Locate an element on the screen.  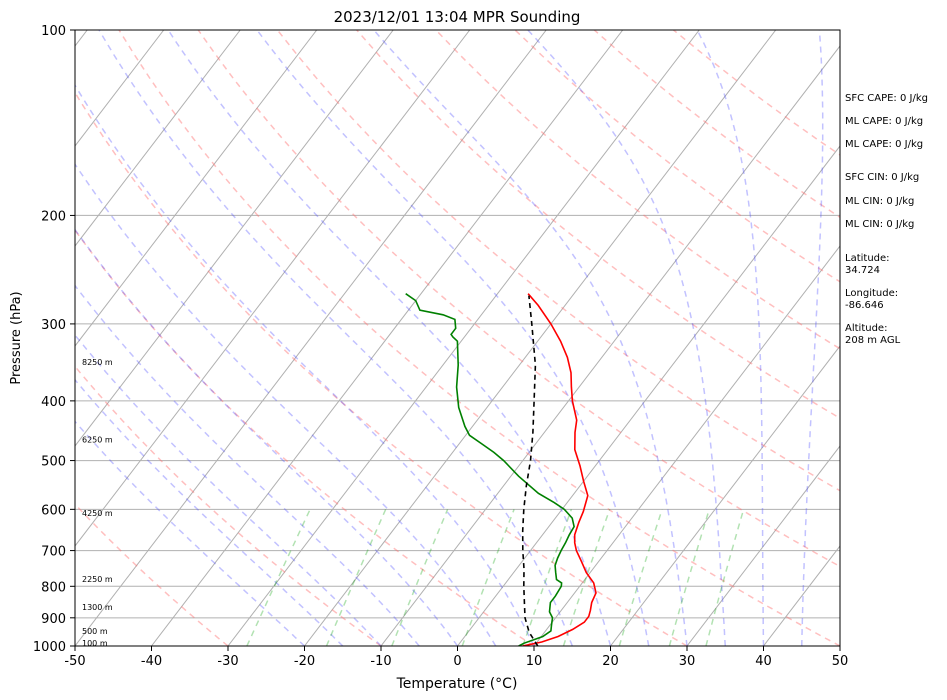
ml-cape-text-1: ML CAPE: 0 J/kg is located at coordinates (884, 121).